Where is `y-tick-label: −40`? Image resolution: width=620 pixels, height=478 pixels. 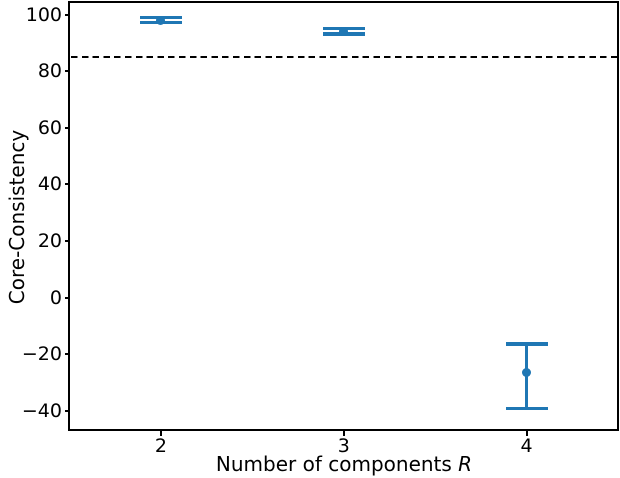
y-tick-label: −40 is located at coordinates (41, 410).